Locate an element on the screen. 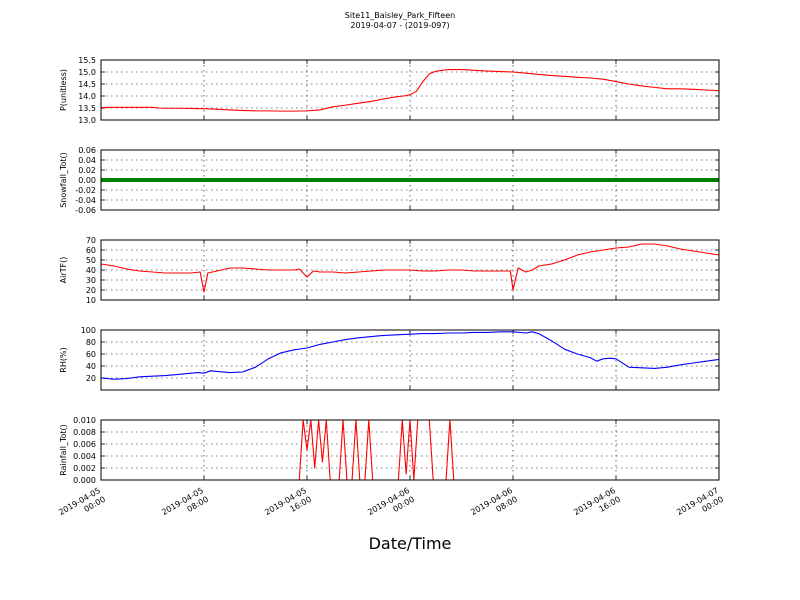  y-axis-label: P(unitless) is located at coordinates (63, 90).